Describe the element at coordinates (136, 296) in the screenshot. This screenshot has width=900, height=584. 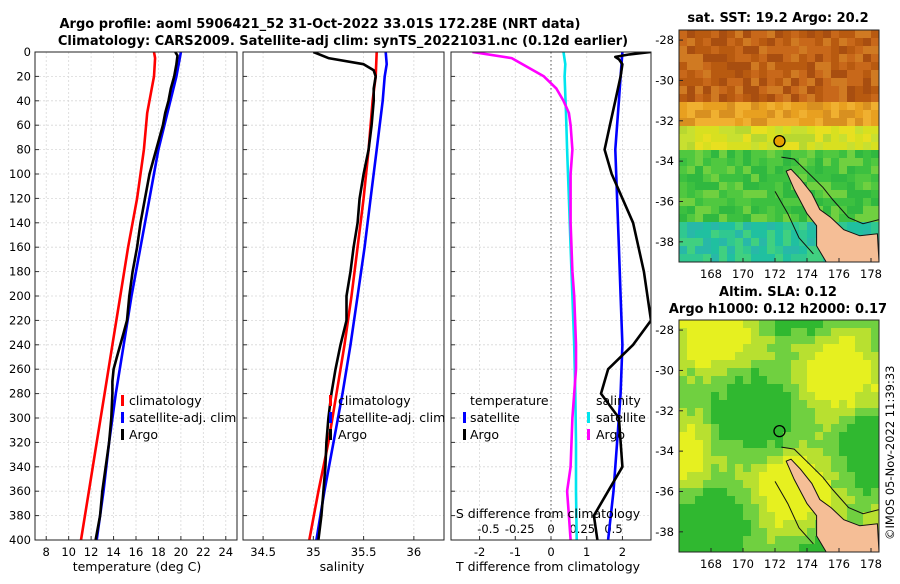
I see `series-line-argo` at that location.